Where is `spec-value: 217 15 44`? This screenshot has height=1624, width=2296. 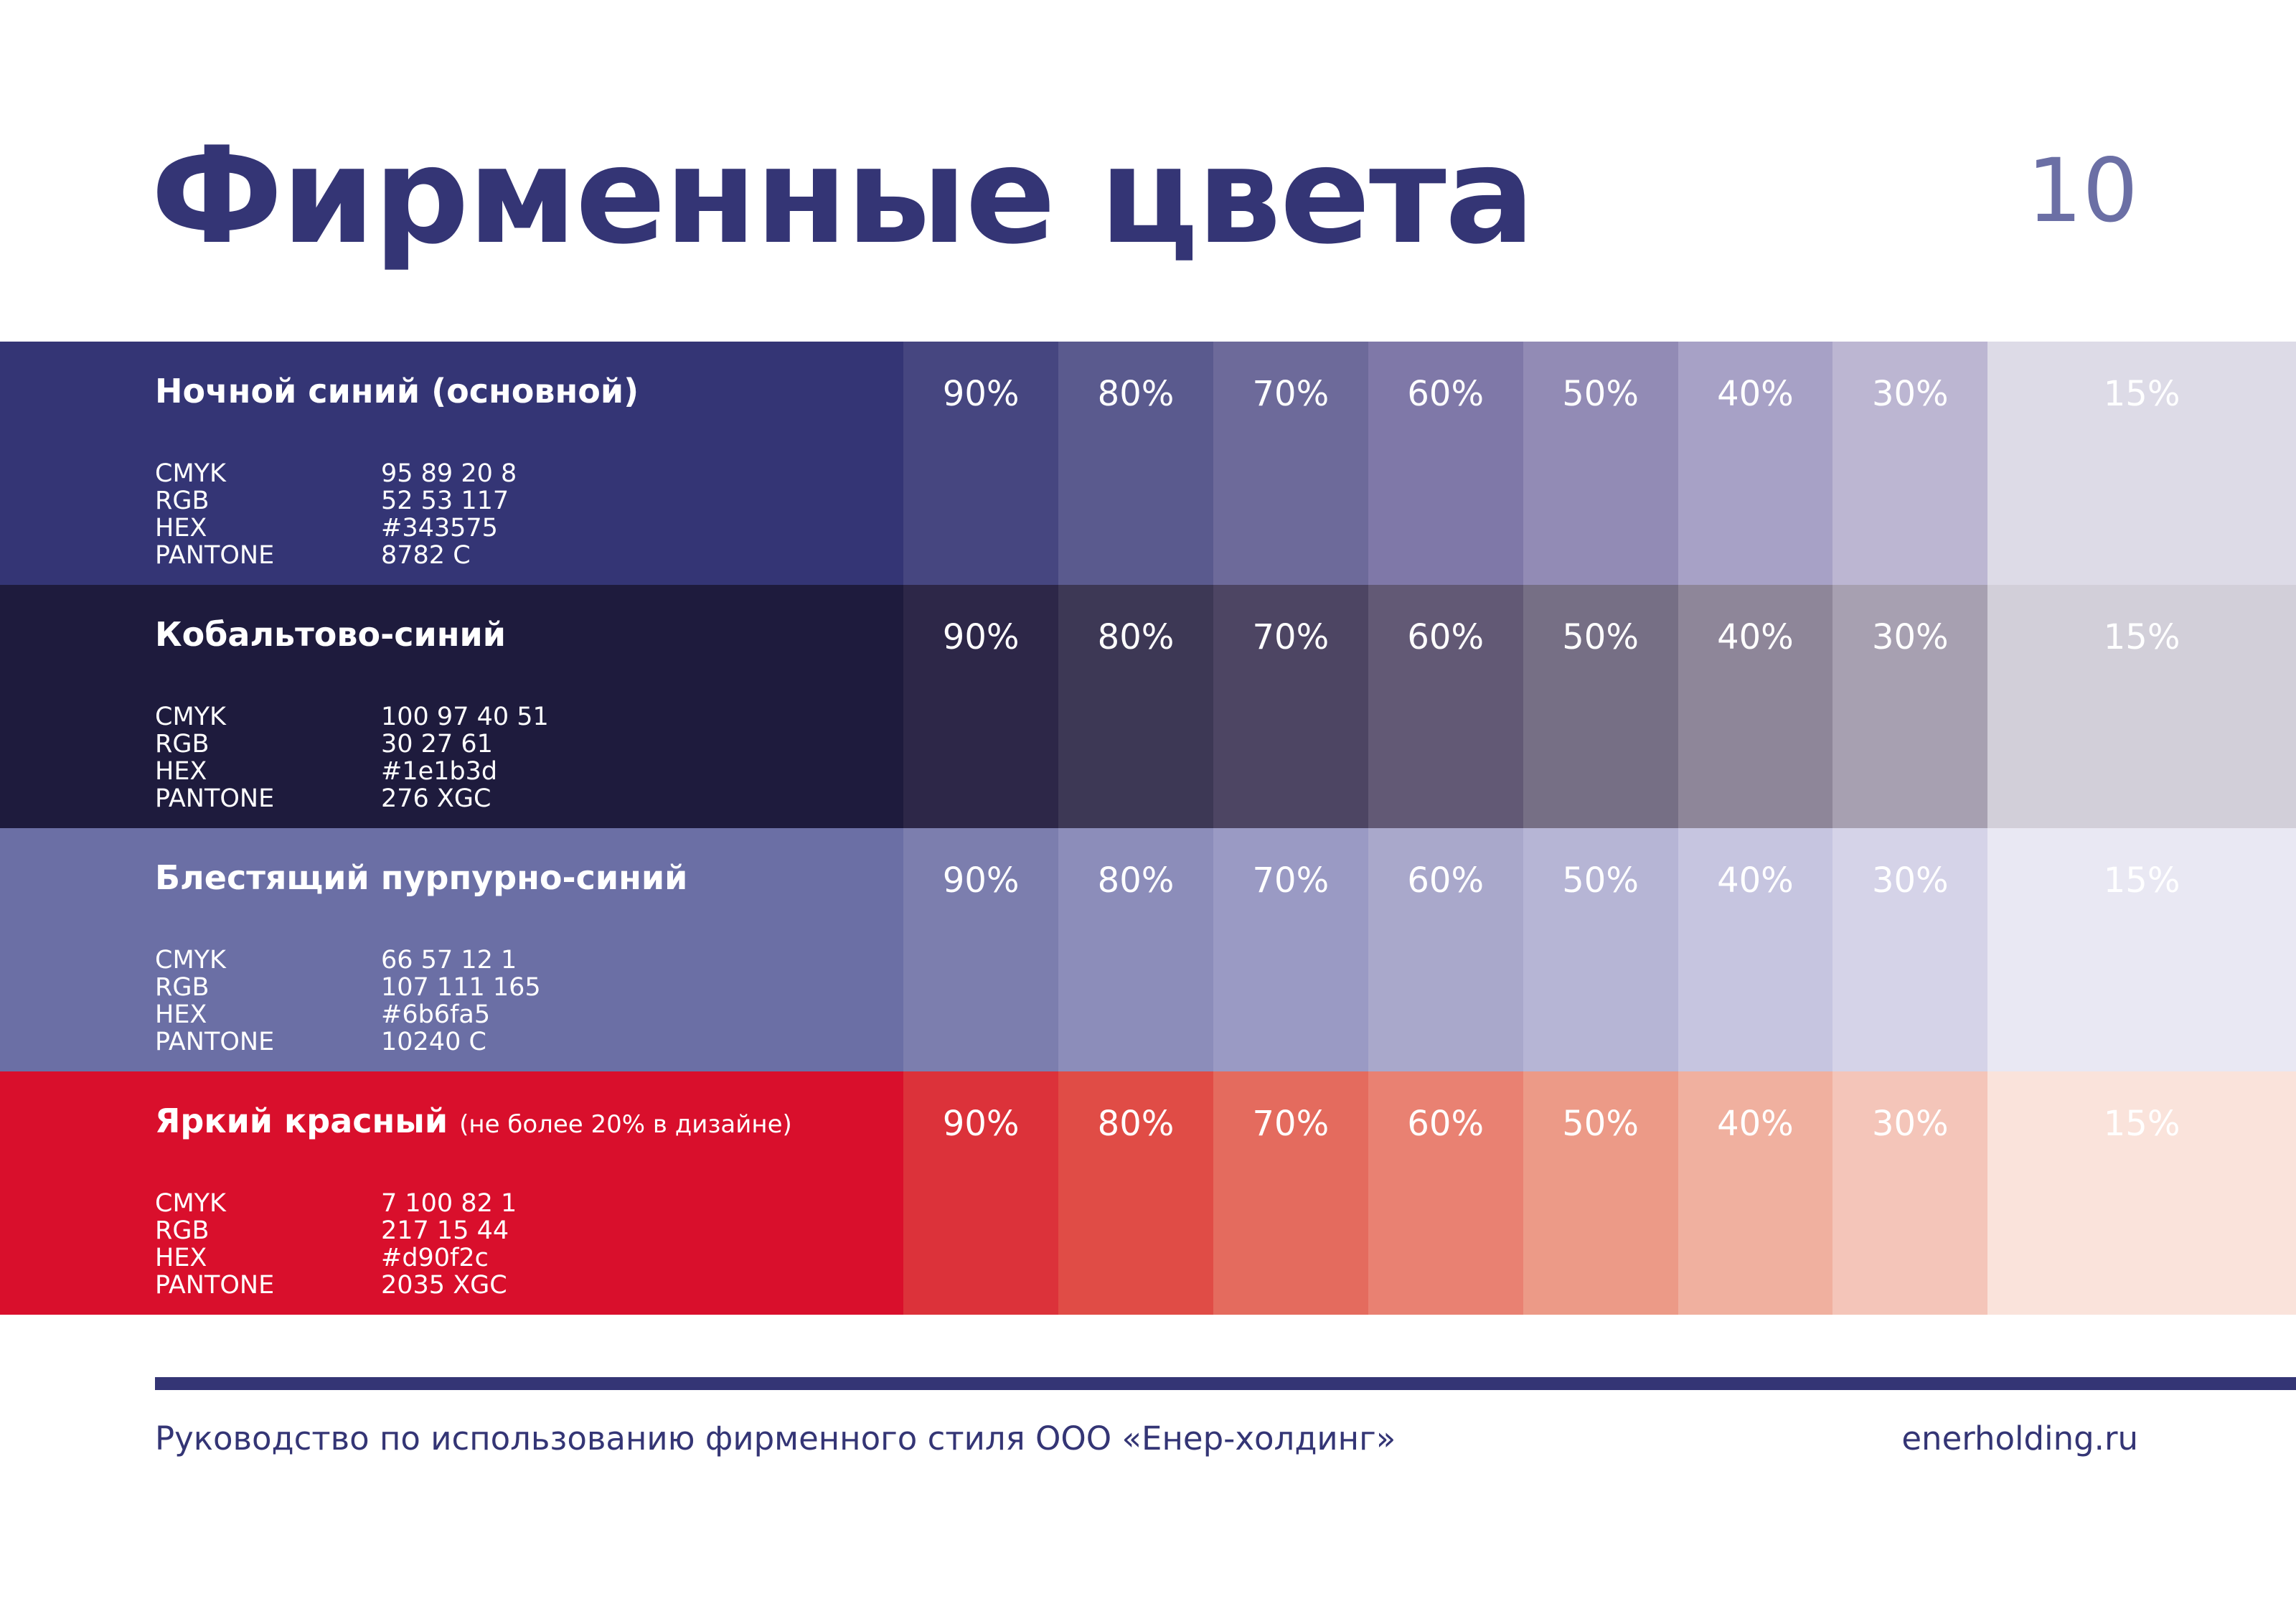 spec-value: 217 15 44 is located at coordinates (445, 1230).